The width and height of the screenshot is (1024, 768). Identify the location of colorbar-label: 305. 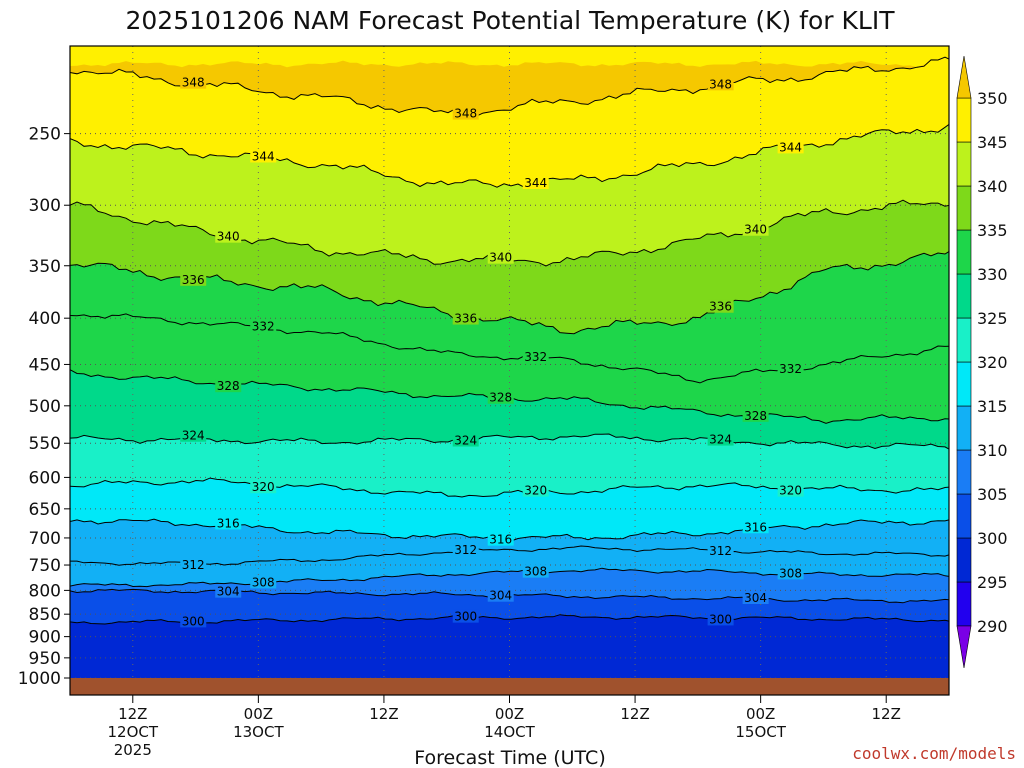
(992, 494).